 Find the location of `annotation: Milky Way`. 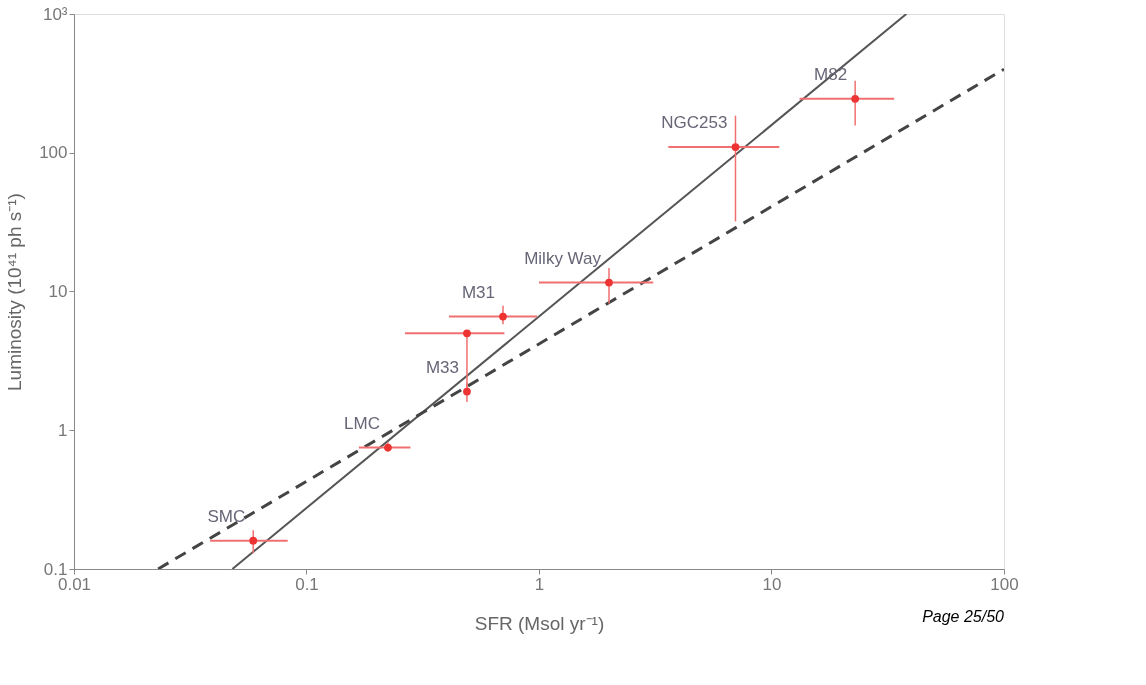

annotation: Milky Way is located at coordinates (563, 258).